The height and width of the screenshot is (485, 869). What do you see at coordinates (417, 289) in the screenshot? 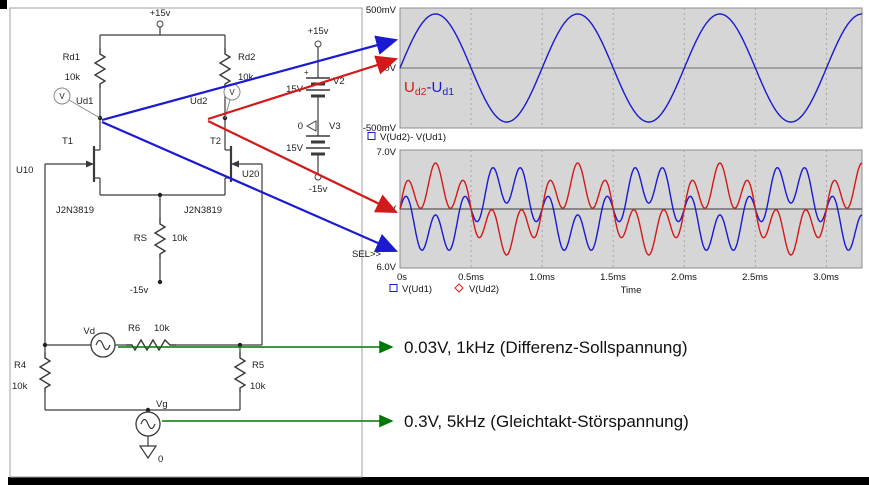
I see `bottom-legend-ud1: V(Ud1)` at bounding box center [417, 289].